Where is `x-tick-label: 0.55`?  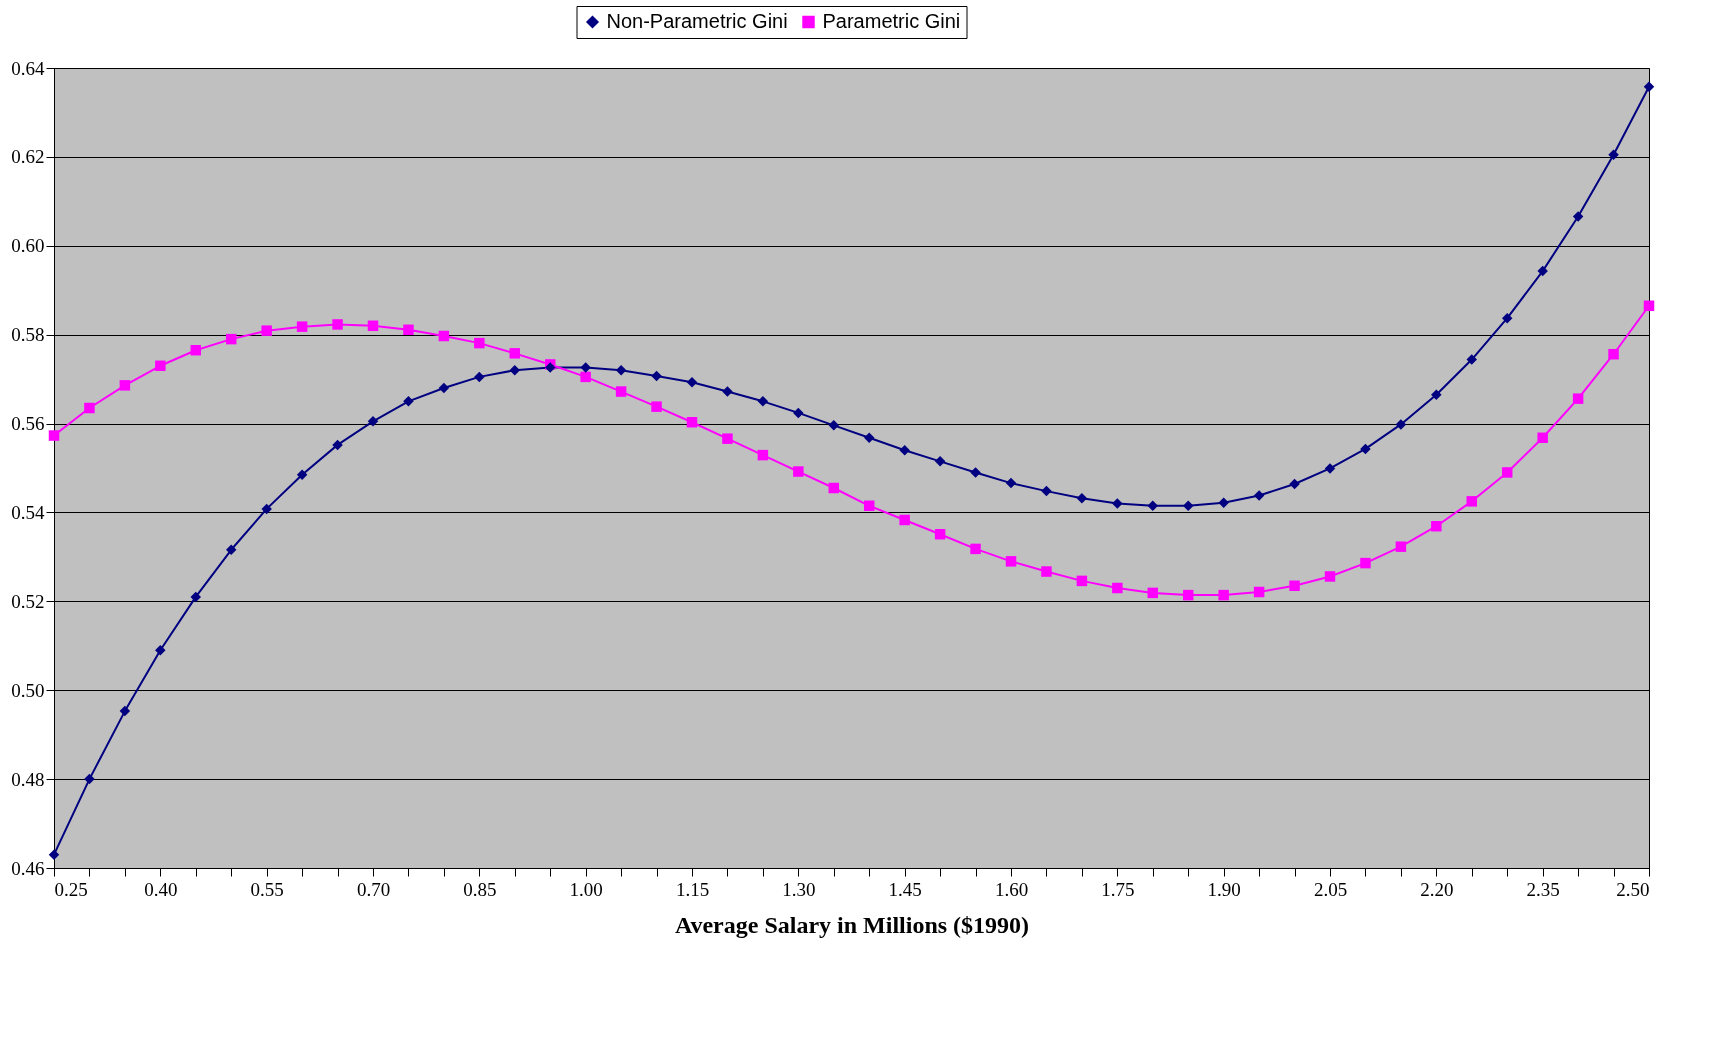
x-tick-label: 0.55 is located at coordinates (267, 889).